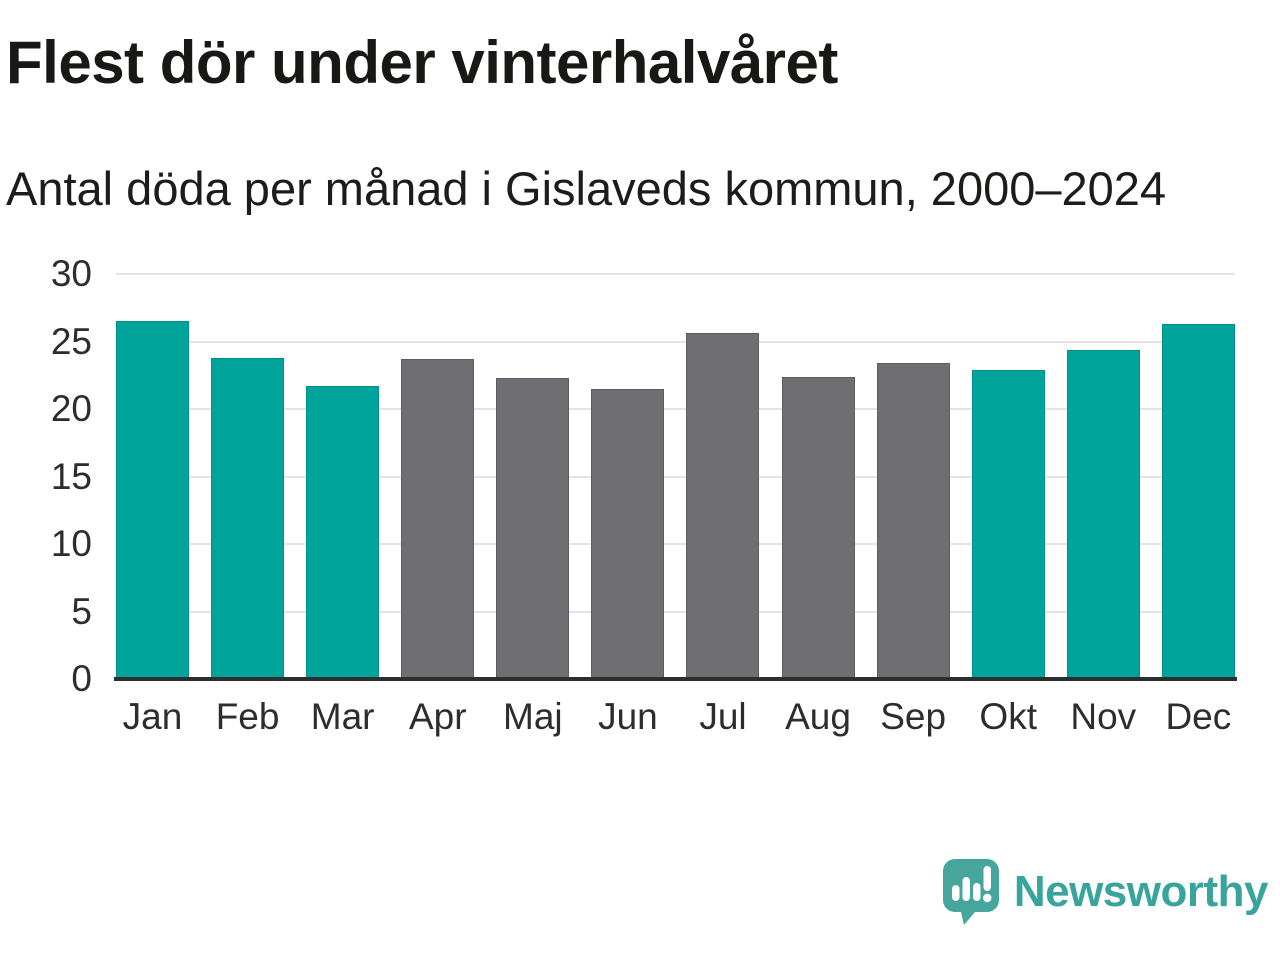 The image size is (1280, 960). I want to click on x-axis-tick-label: Okt, so click(1008, 716).